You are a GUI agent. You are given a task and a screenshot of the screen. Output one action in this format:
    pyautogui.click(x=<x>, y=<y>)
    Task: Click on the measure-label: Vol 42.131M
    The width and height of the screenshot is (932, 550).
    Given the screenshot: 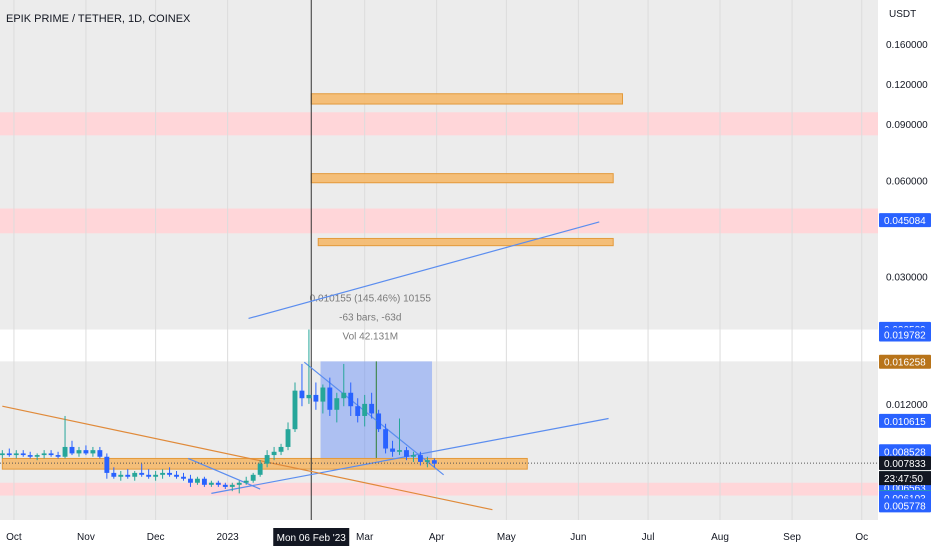 What is the action you would take?
    pyautogui.click(x=370, y=336)
    